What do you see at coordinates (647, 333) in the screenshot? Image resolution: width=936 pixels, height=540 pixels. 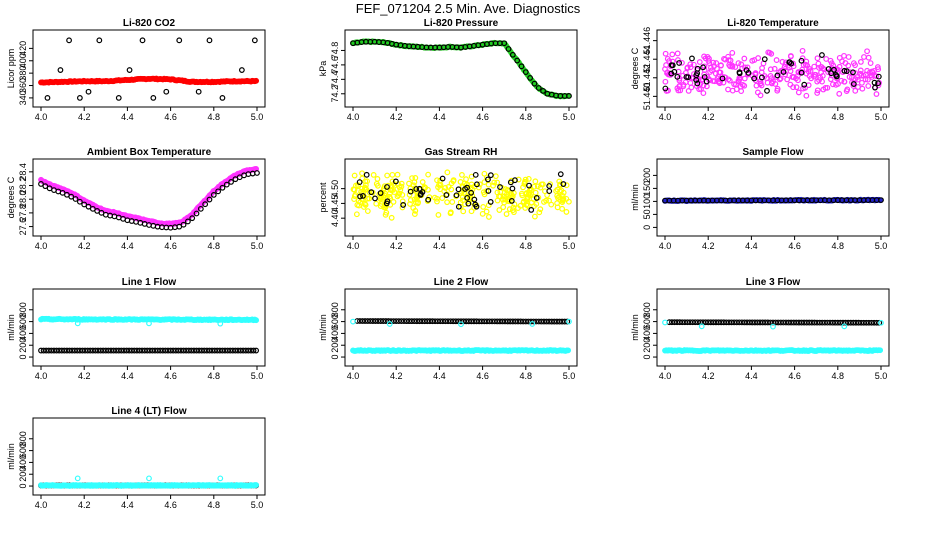 I see `y-tick-label: 400` at bounding box center [647, 333].